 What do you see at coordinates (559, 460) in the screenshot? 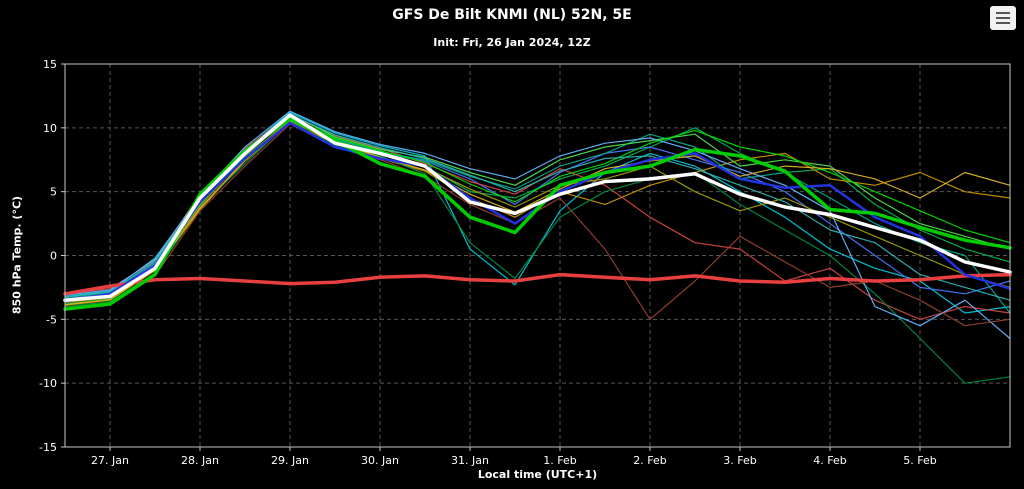
I see `x-tick-label: 1. Feb` at bounding box center [559, 460].